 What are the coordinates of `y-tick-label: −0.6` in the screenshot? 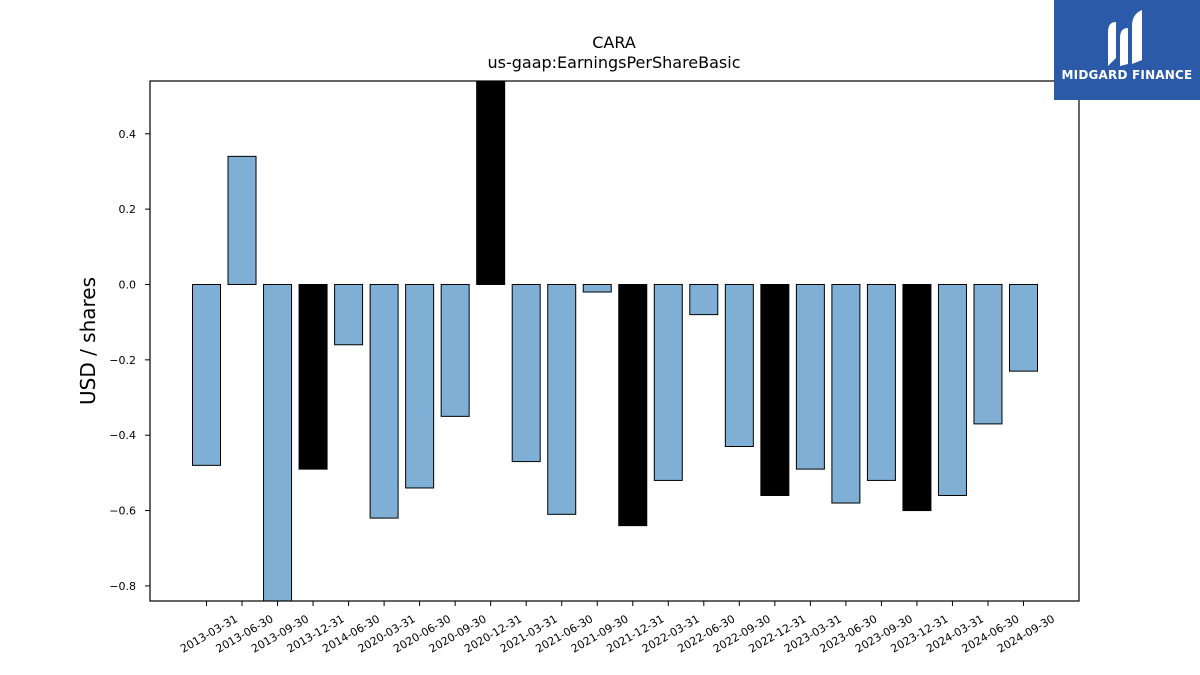 It's located at (122, 511).